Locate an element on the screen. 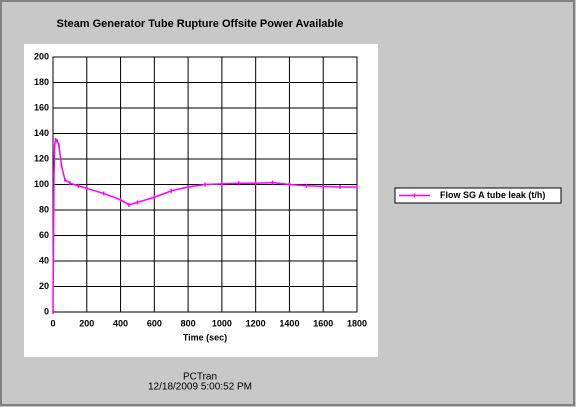 This screenshot has width=576, height=407. x-tick-label: 1000 is located at coordinates (222, 323).